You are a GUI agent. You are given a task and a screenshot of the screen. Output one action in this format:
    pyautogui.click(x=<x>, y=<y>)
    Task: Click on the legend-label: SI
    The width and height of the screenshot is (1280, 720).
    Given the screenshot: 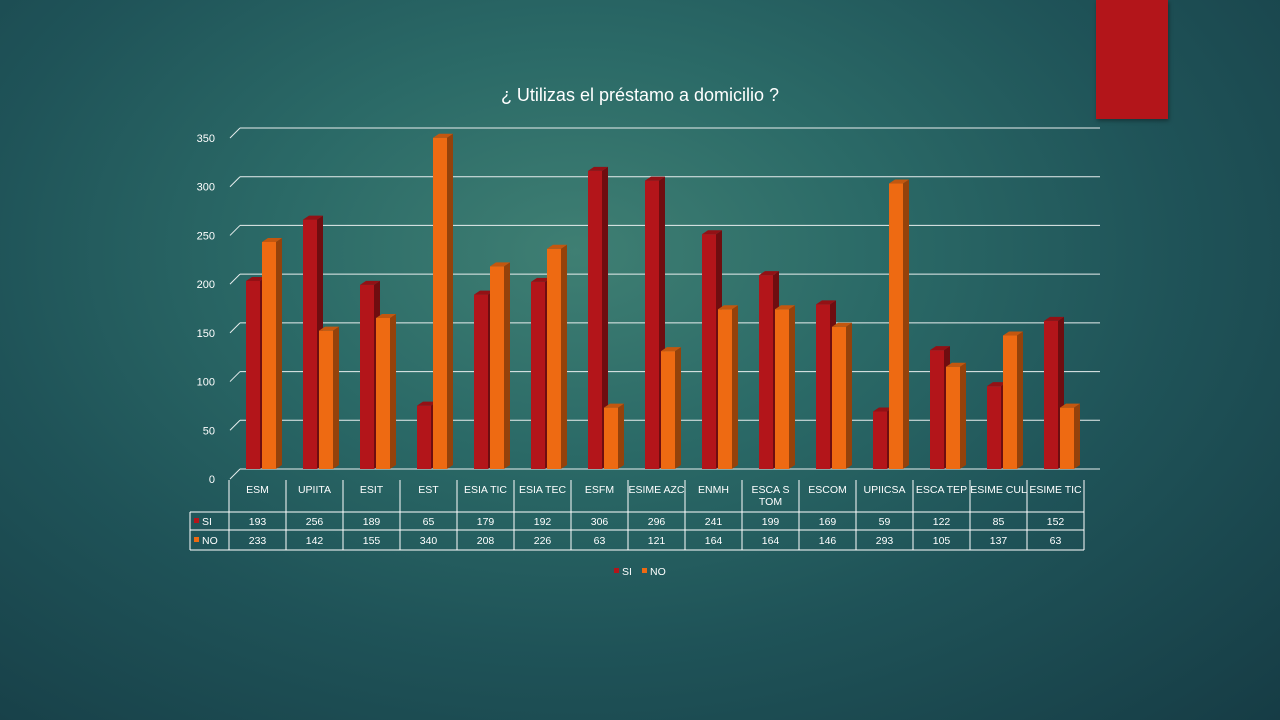 What is the action you would take?
    pyautogui.click(x=627, y=572)
    